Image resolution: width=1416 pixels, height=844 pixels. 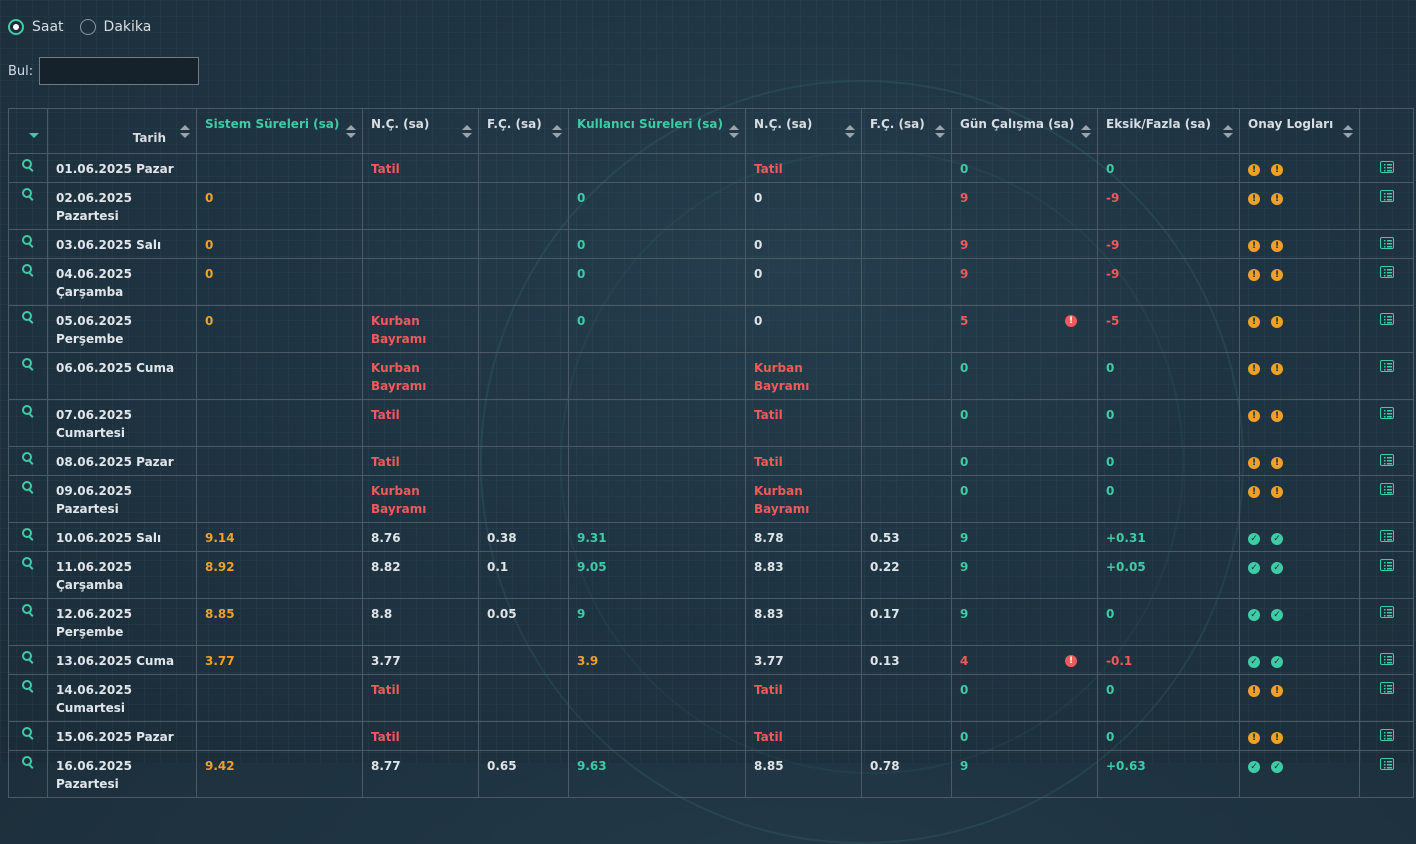 I want to click on column-header-tarih: Tarih, so click(x=122, y=131).